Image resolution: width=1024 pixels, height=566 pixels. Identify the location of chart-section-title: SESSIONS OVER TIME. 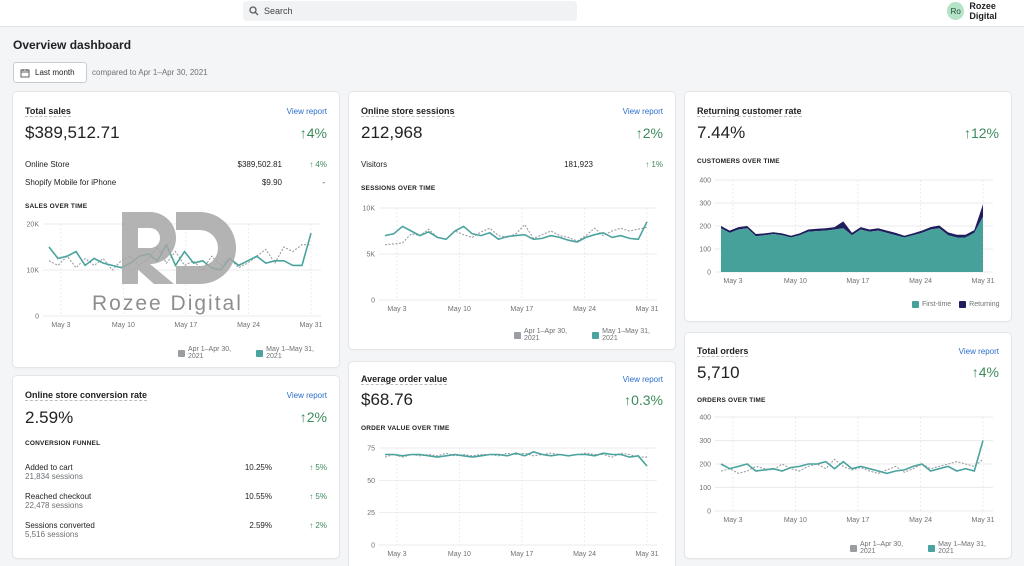
(398, 188).